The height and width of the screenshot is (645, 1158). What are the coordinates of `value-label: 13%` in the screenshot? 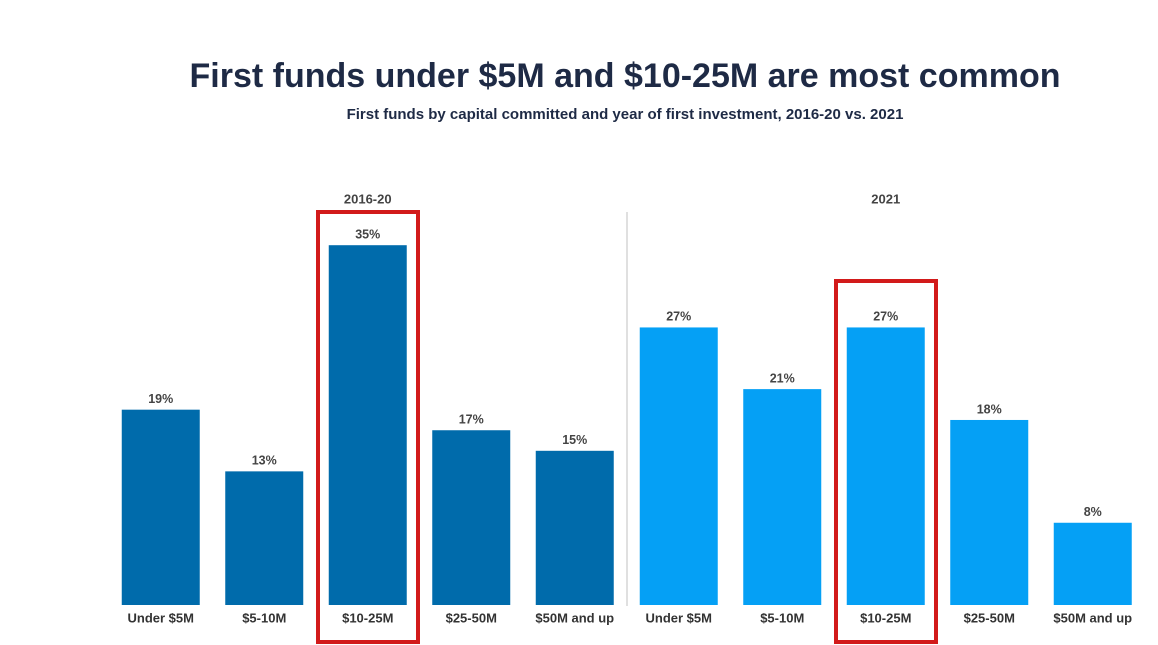 It's located at (264, 461).